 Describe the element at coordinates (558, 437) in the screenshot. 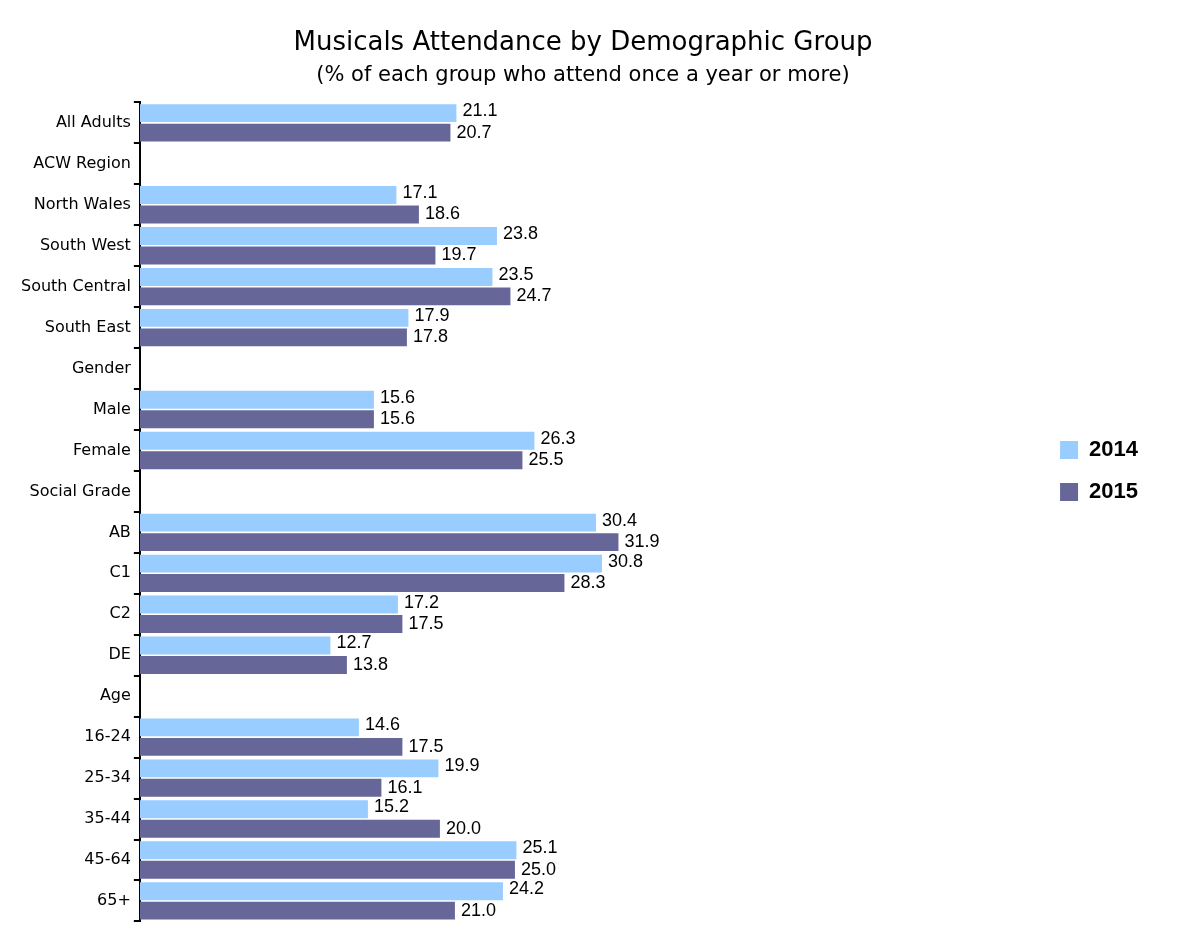

I see `data-label: 26.3` at that location.